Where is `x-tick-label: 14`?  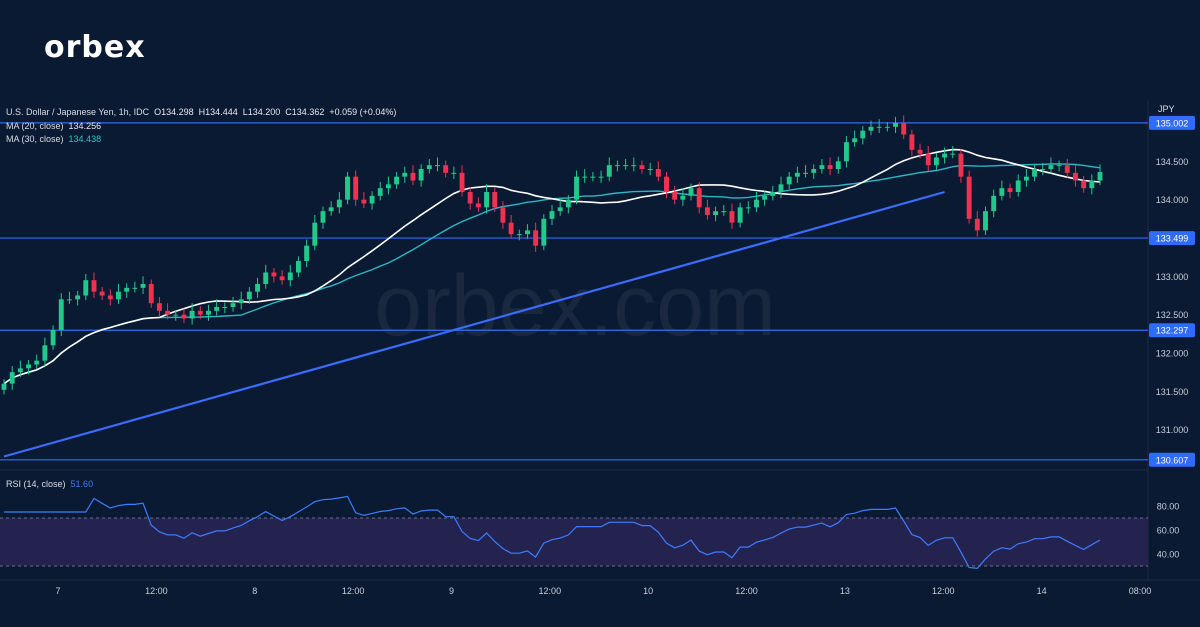
x-tick-label: 14 is located at coordinates (1042, 591).